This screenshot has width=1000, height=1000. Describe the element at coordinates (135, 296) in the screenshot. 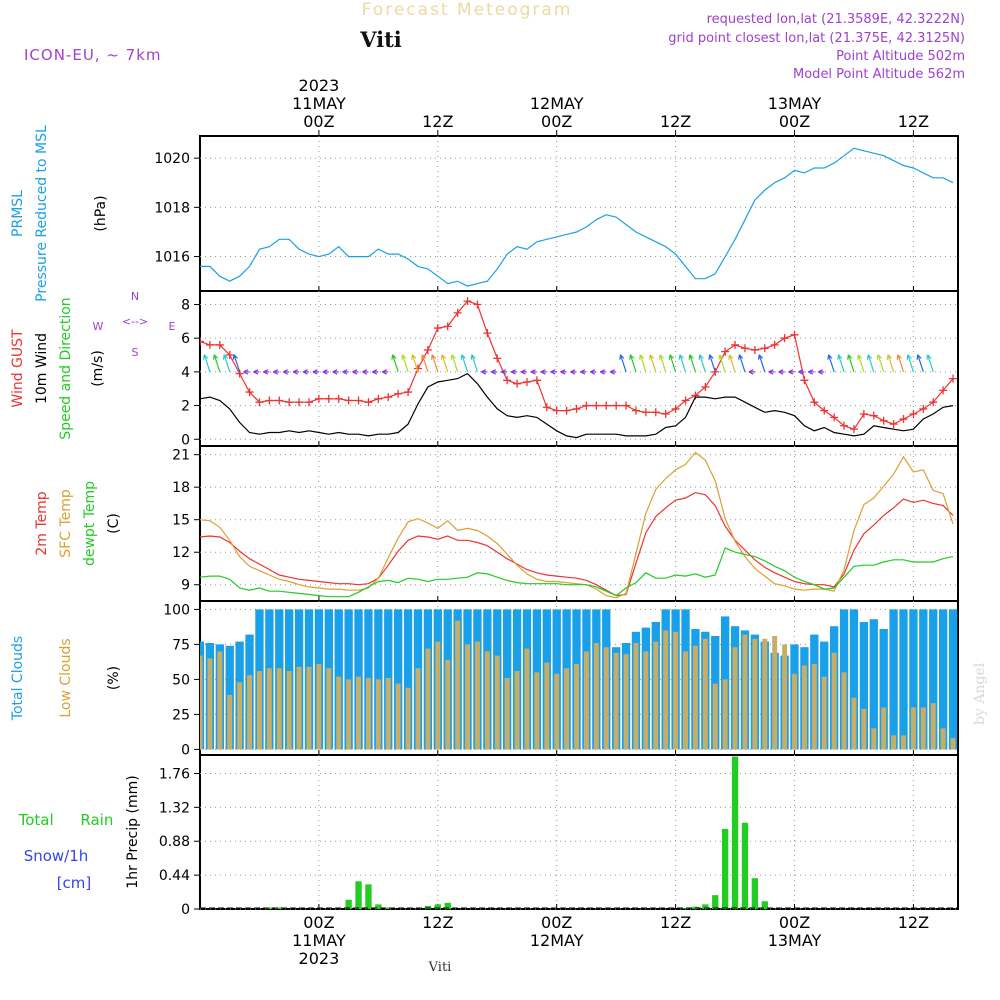

I see `compass-letter: N` at that location.